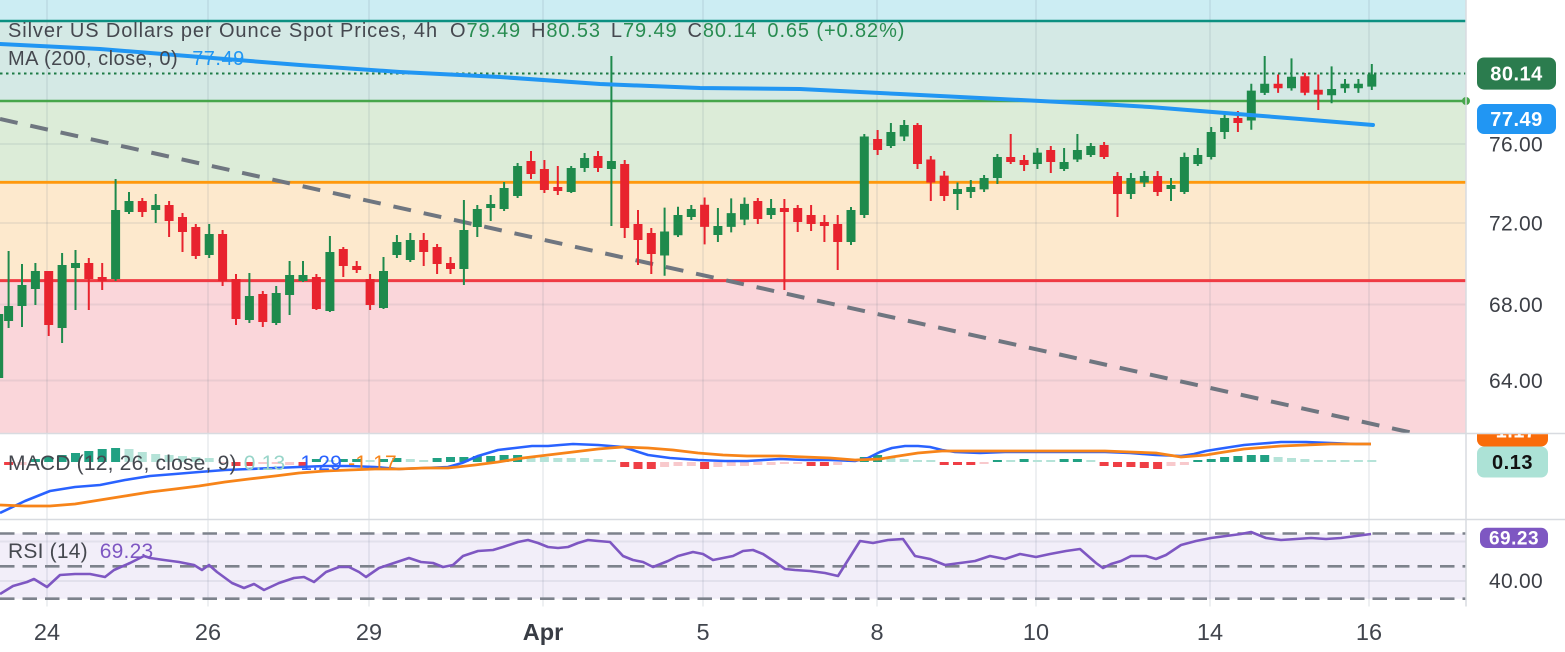 The width and height of the screenshot is (1565, 652). What do you see at coordinates (1512, 463) in the screenshot?
I see `svg-text: 0.13` at bounding box center [1512, 463].